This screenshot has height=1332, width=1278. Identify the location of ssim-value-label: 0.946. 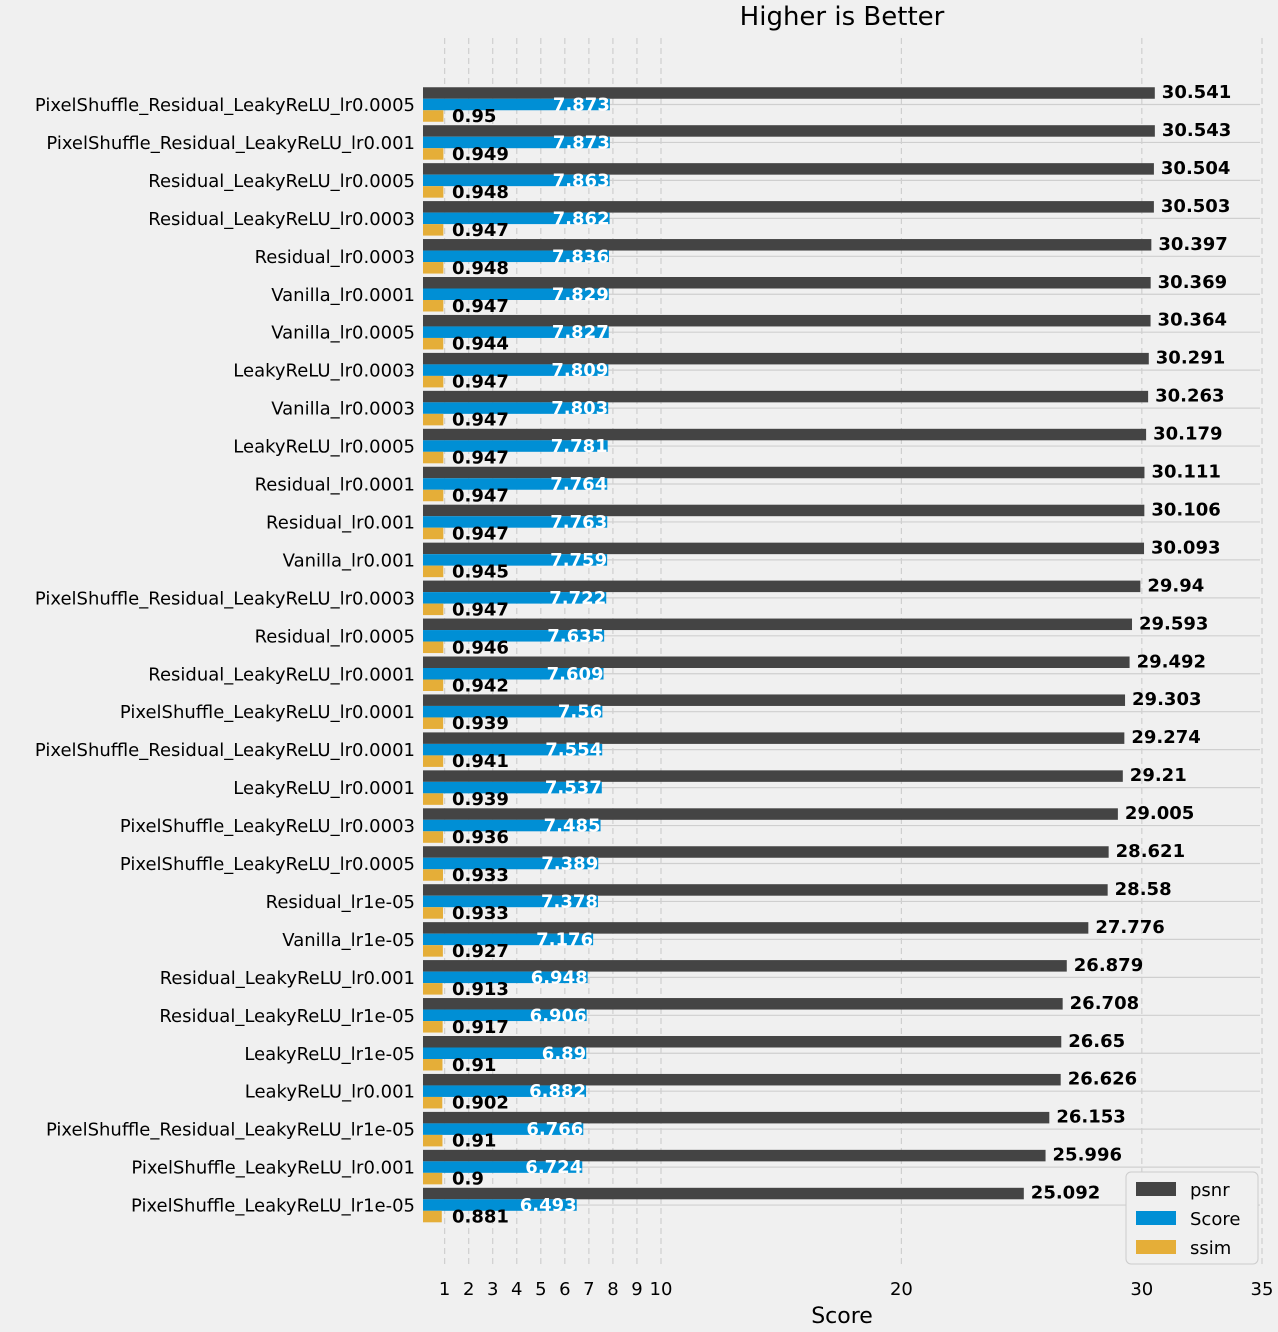
(480, 647).